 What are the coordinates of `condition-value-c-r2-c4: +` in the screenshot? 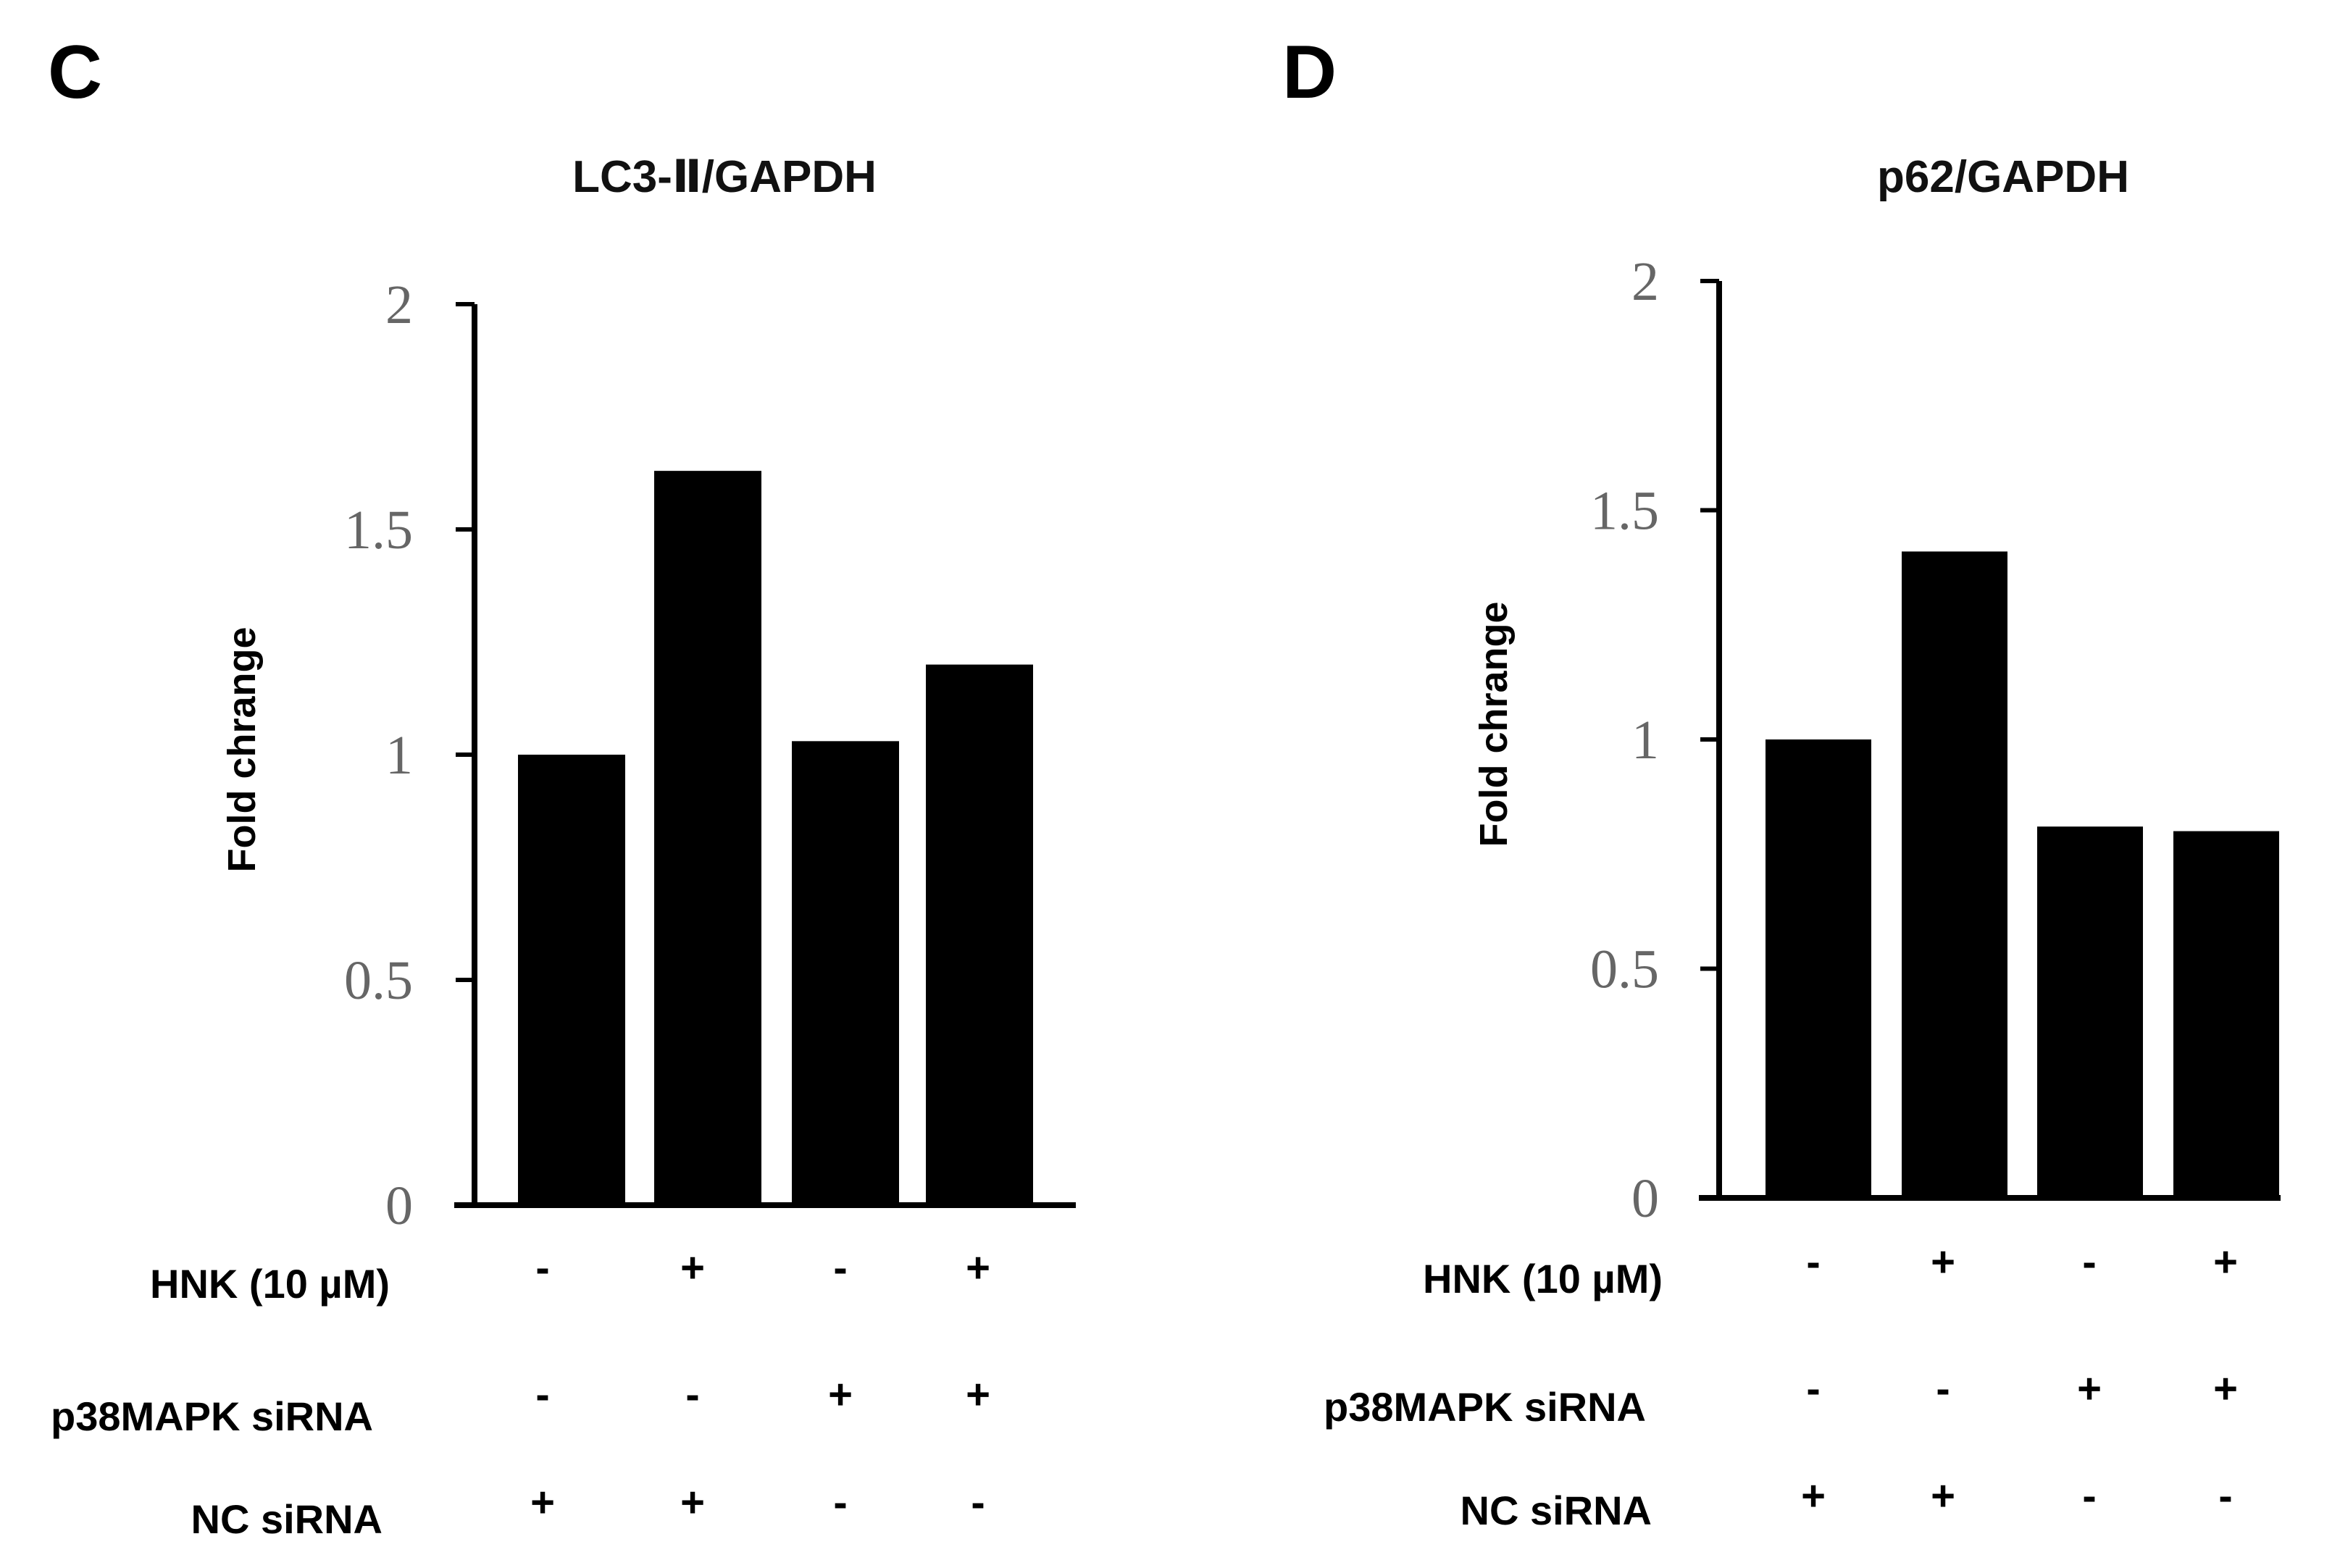 It's located at (978, 1394).